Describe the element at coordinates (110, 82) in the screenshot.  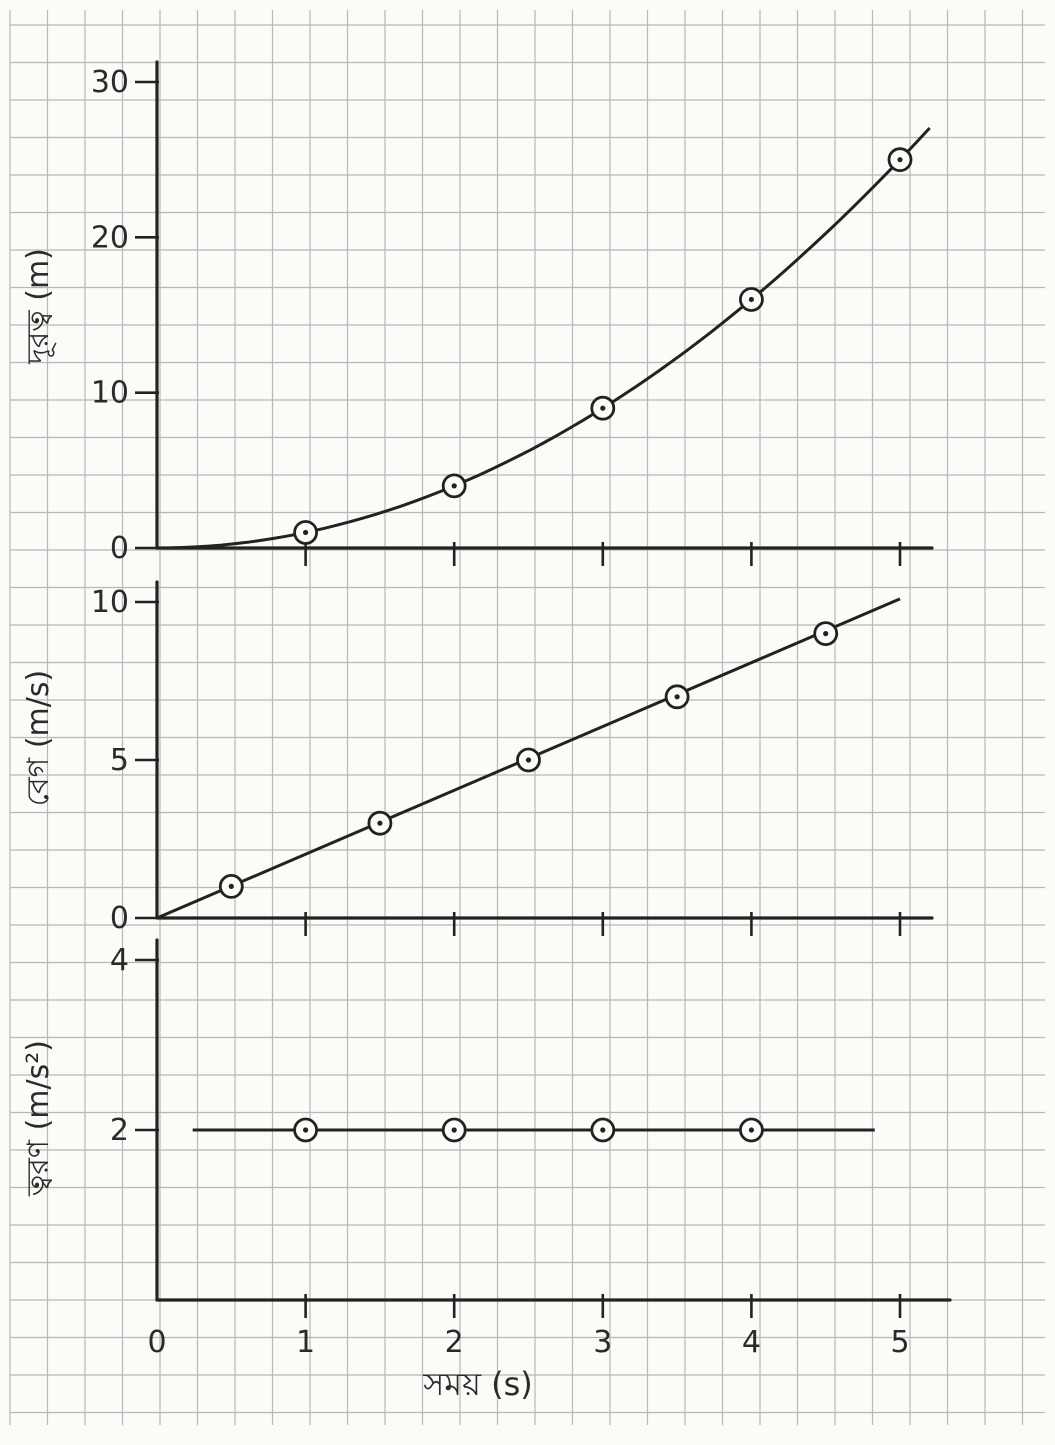
I see `y-tick-label: 30` at that location.